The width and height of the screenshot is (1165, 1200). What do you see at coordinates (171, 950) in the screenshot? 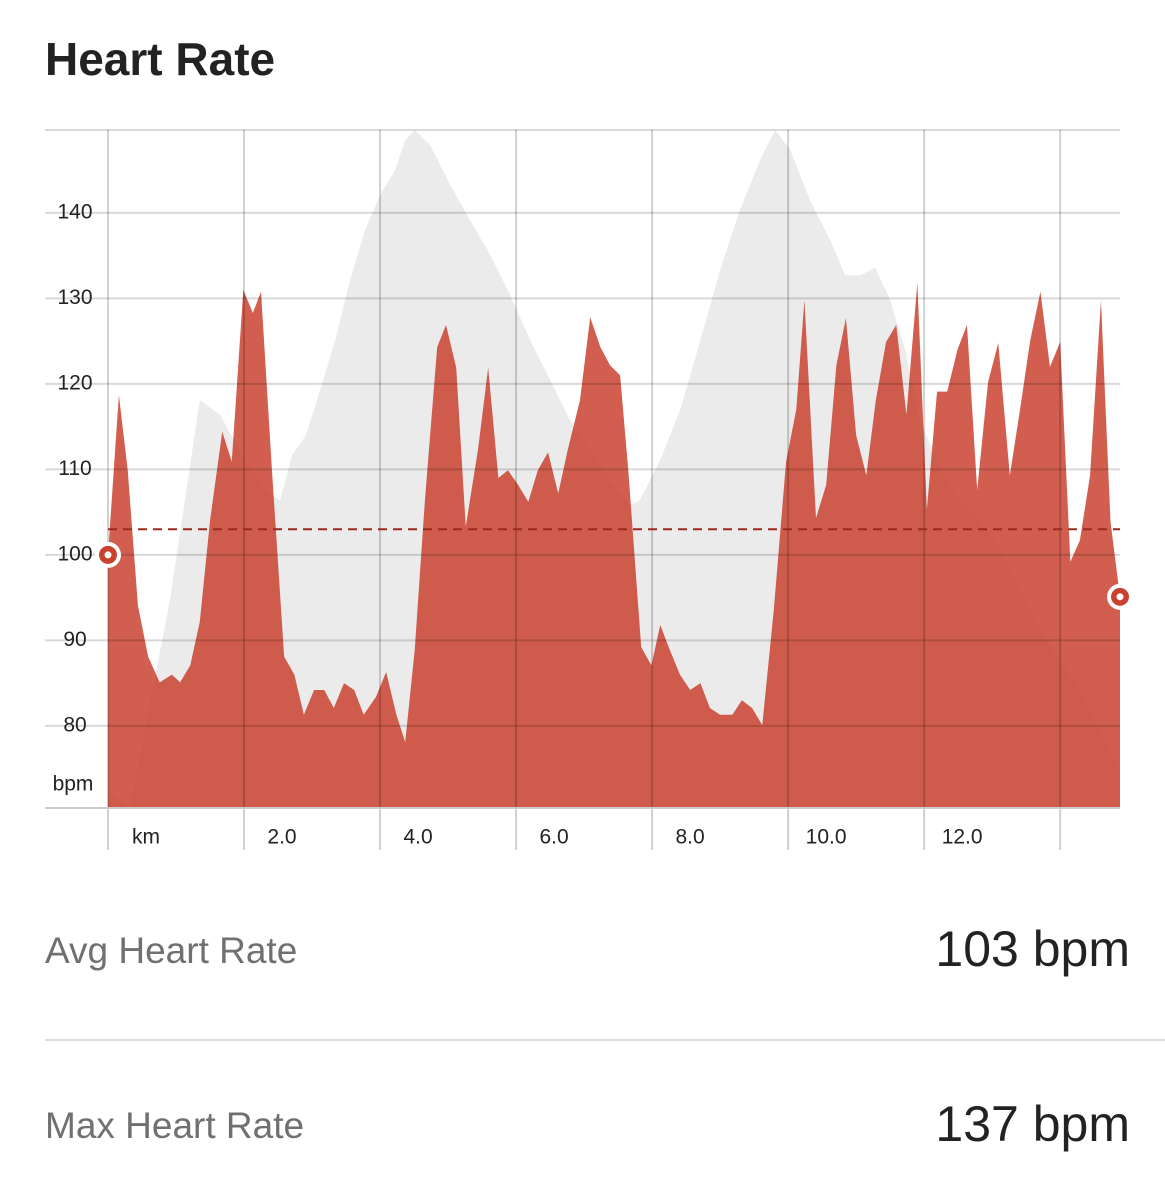
I see `stat-label: Avg Heart Rate` at bounding box center [171, 950].